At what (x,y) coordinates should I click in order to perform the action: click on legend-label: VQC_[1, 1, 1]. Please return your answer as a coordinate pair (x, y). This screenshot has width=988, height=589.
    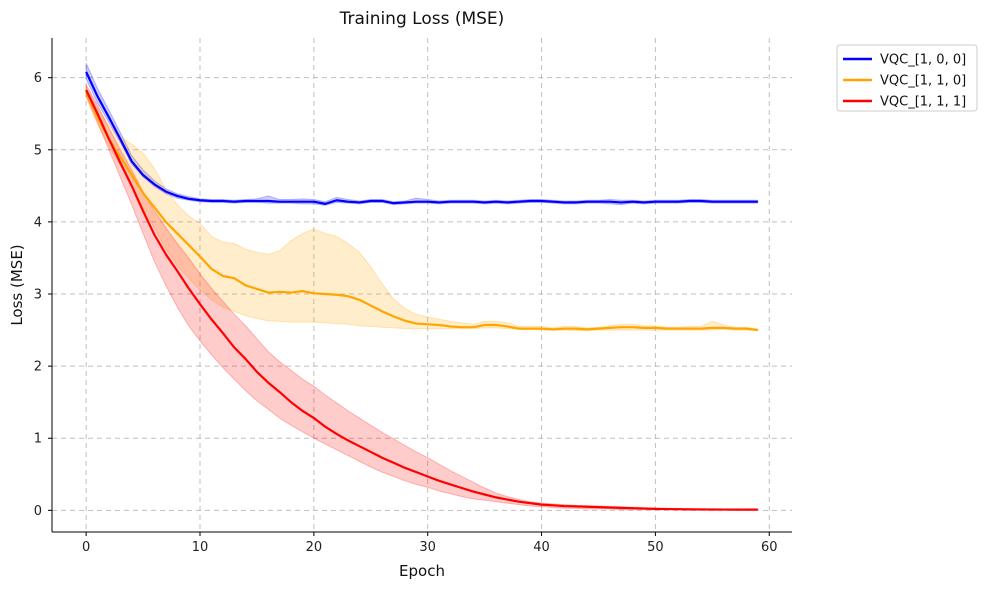
    Looking at the image, I should click on (923, 102).